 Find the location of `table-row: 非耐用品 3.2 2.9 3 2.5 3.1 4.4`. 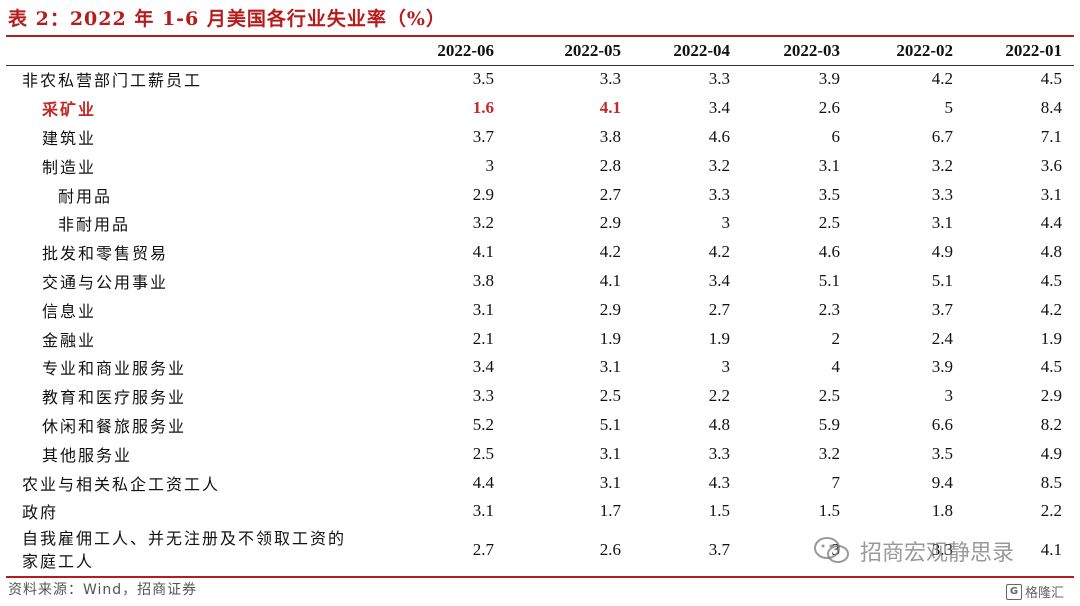

table-row: 非耐用品 3.2 2.9 3 2.5 3.1 4.4 is located at coordinates (540, 223).